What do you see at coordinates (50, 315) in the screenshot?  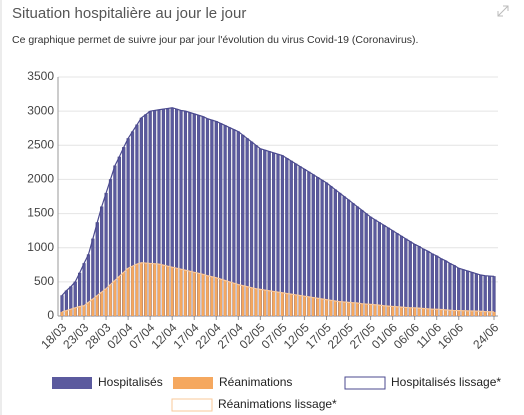 I see `y-tick-label: 0` at bounding box center [50, 315].